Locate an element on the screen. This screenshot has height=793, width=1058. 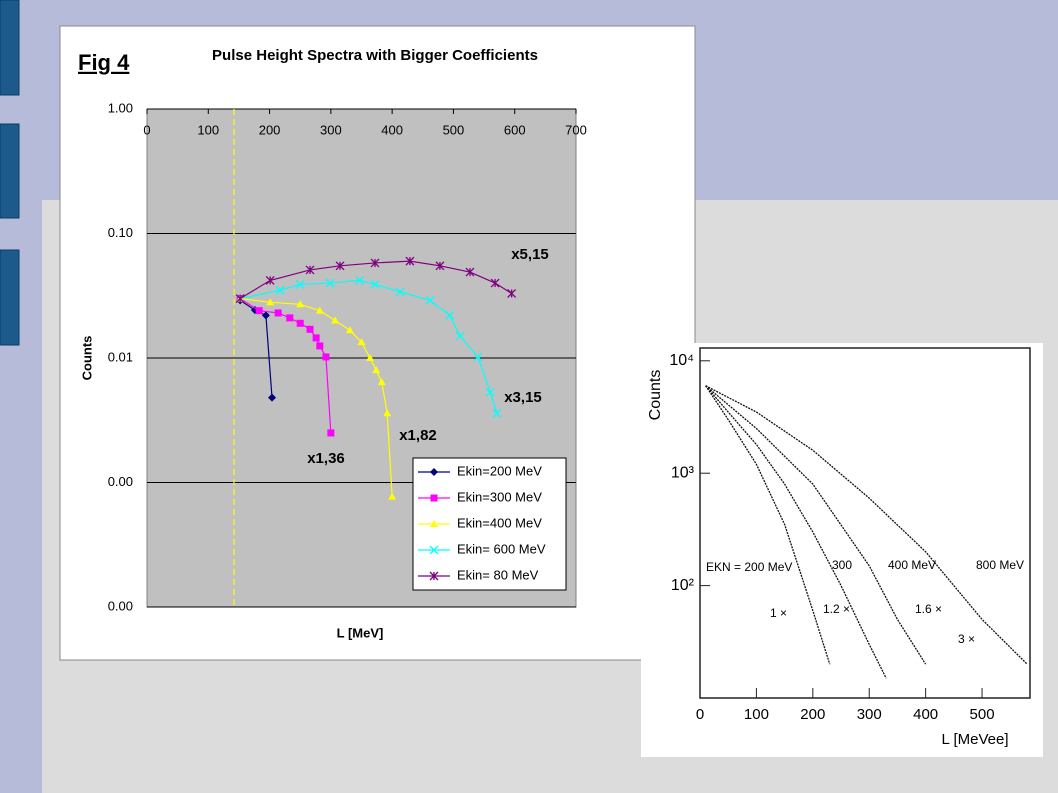
figure-label: Fig 4 is located at coordinates (104, 62).